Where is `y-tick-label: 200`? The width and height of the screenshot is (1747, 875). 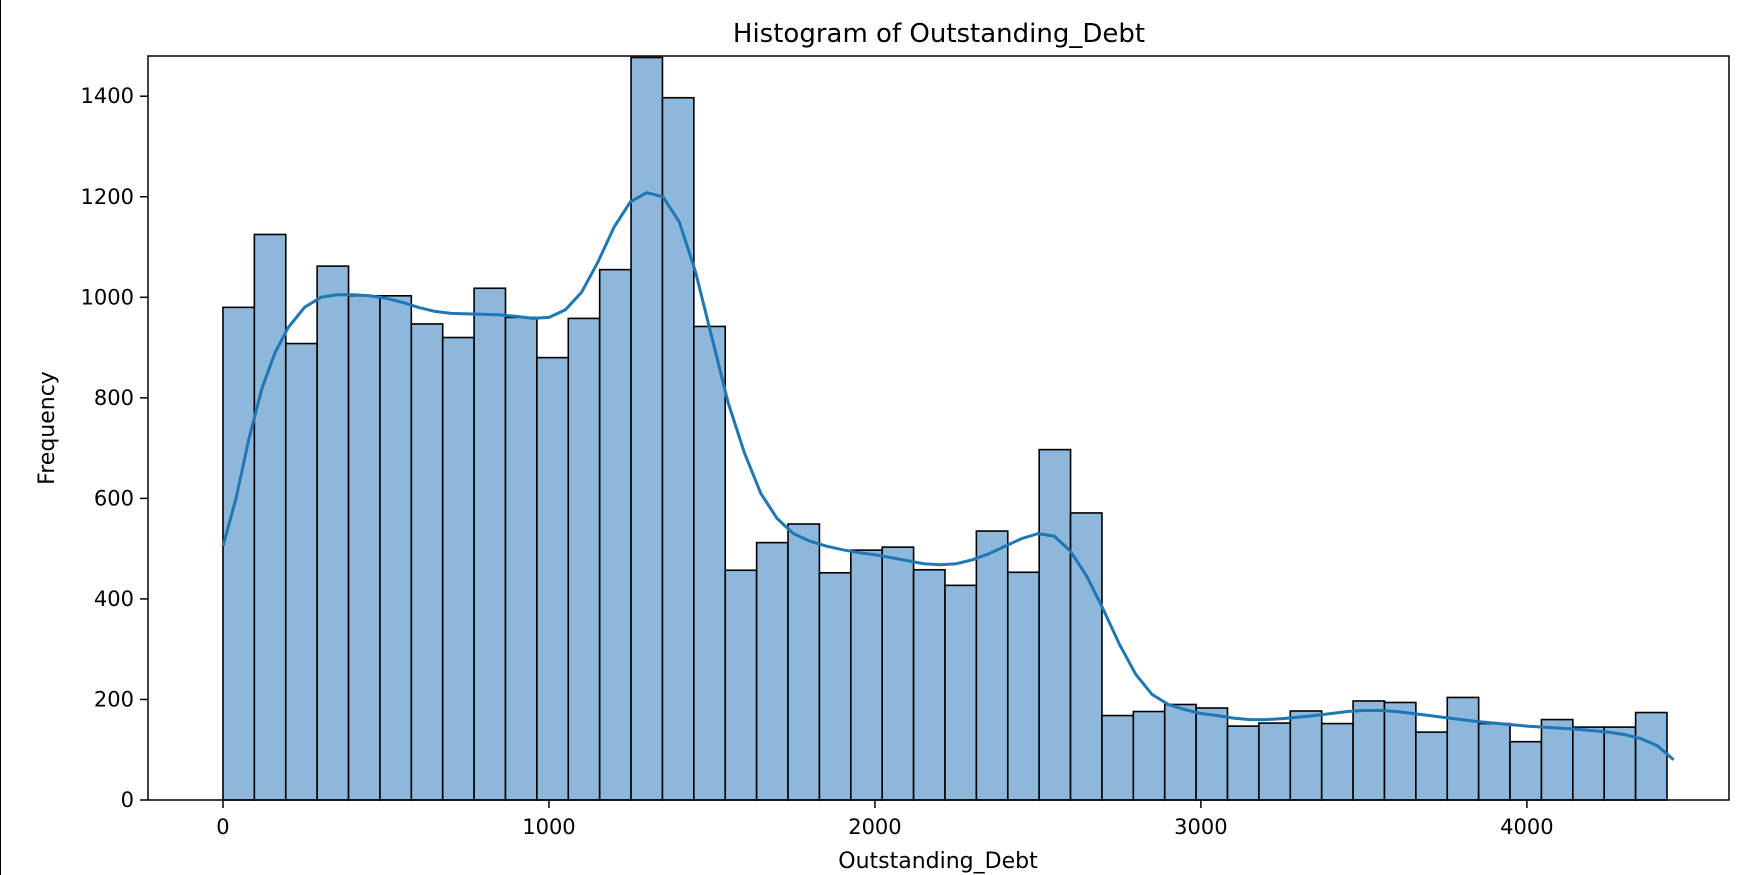
y-tick-label: 200 is located at coordinates (114, 699).